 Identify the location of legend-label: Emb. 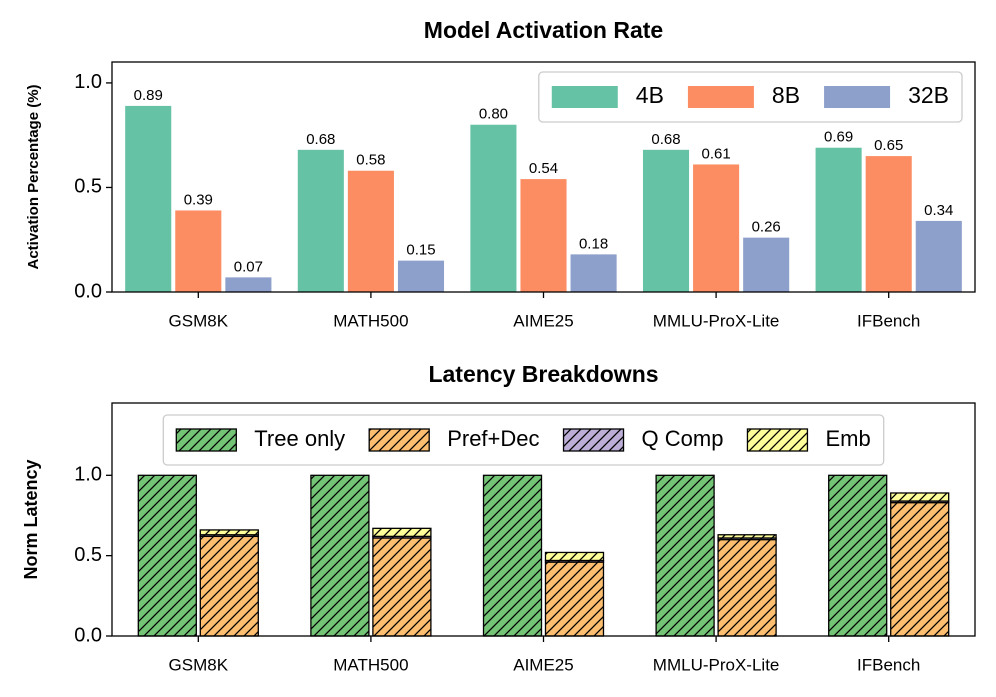
(847, 438).